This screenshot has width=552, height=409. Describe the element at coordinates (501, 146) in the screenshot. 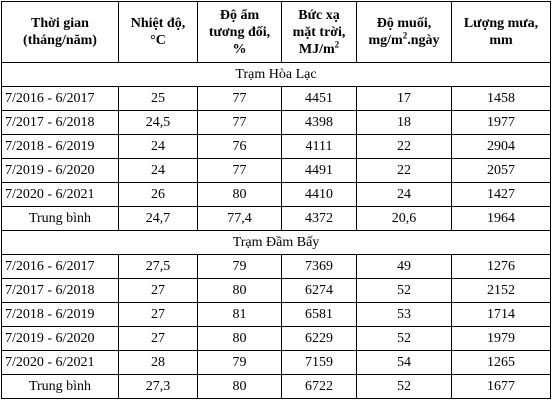

I see `rainfall-cell: 2904` at that location.